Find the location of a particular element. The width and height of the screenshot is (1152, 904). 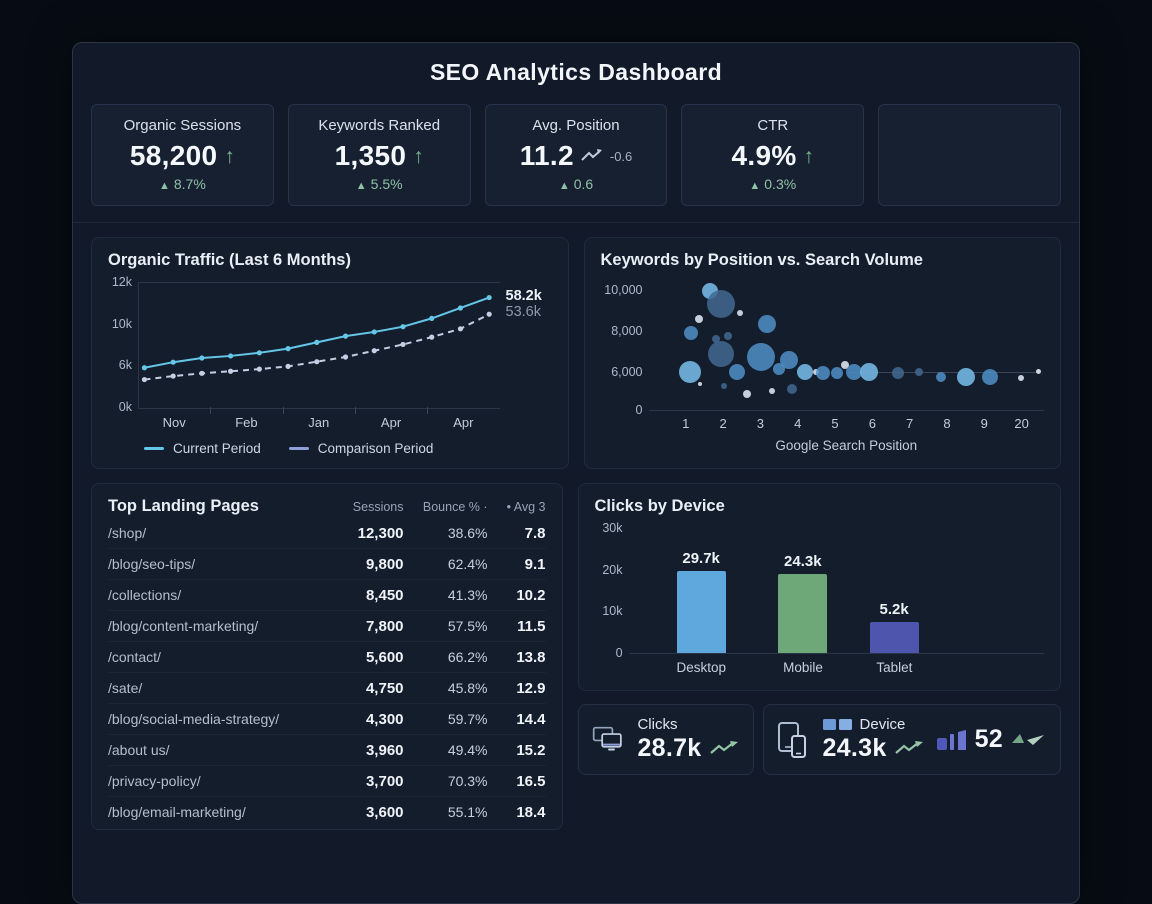

page-path-link: /sate/ is located at coordinates (125, 688).